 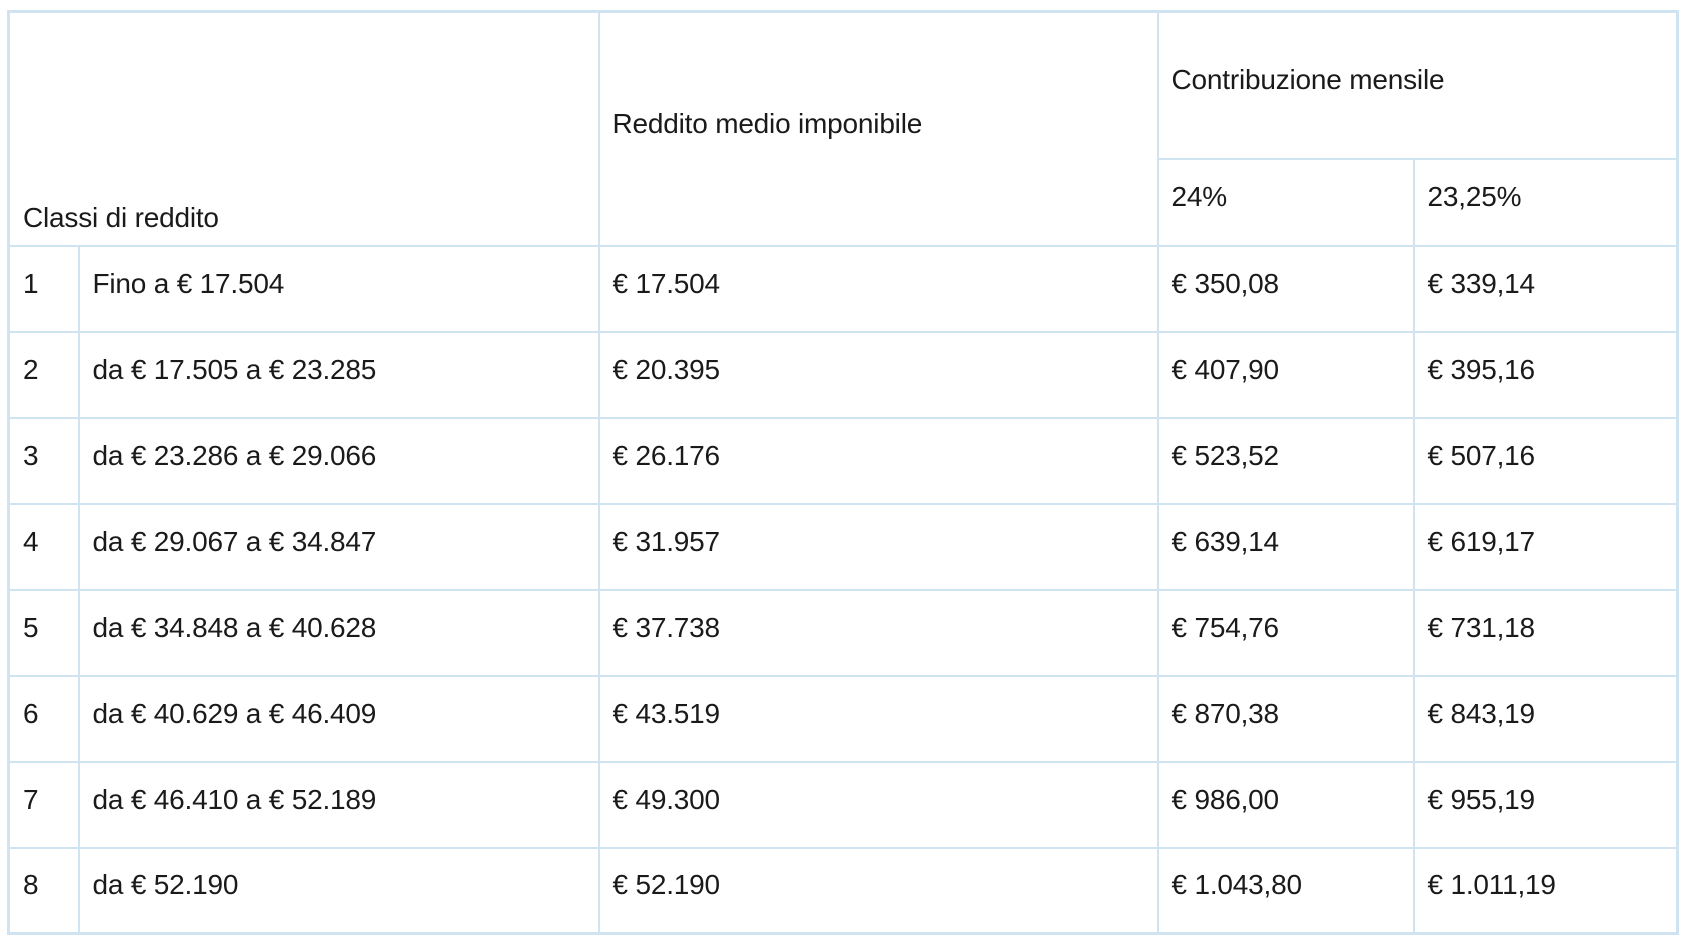 What do you see at coordinates (1285, 546) in the screenshot?
I see `cell-contribution-24: € 639,14` at bounding box center [1285, 546].